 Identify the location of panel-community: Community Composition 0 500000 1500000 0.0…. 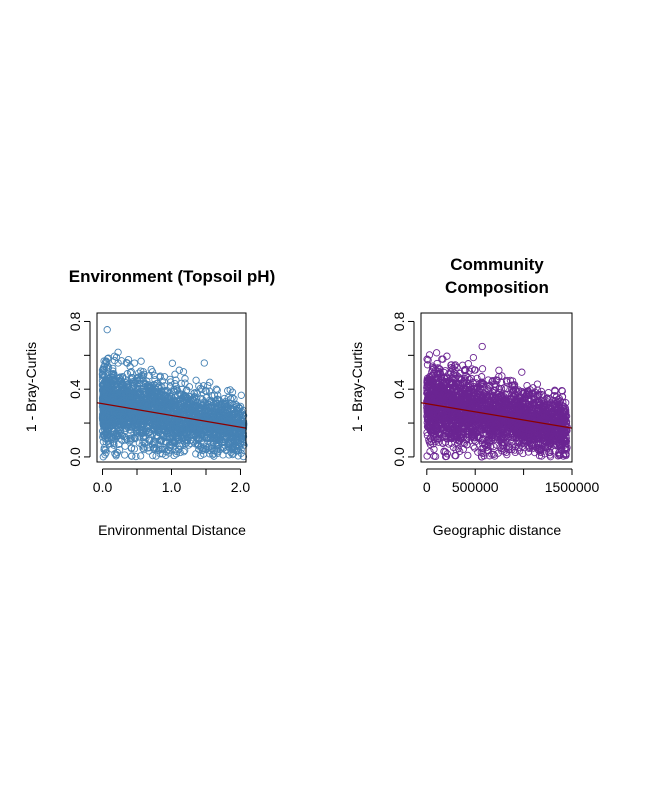
(474, 396).